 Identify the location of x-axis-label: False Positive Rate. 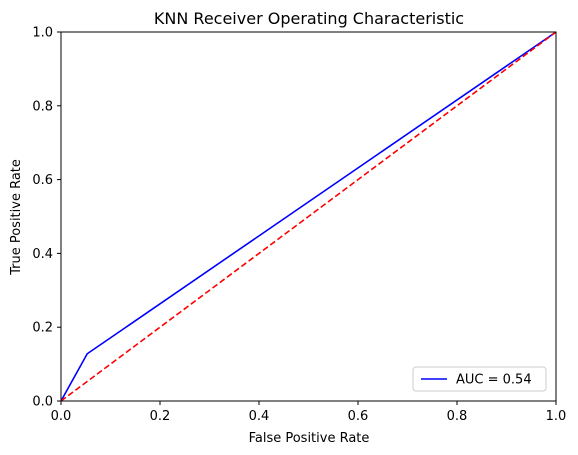
(309, 438).